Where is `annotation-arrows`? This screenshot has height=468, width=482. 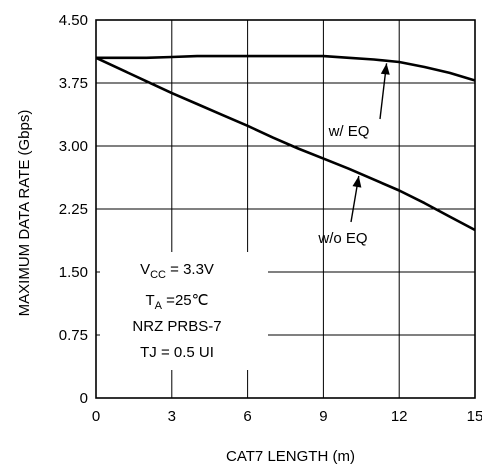
annotation-arrows is located at coordinates (370, 143).